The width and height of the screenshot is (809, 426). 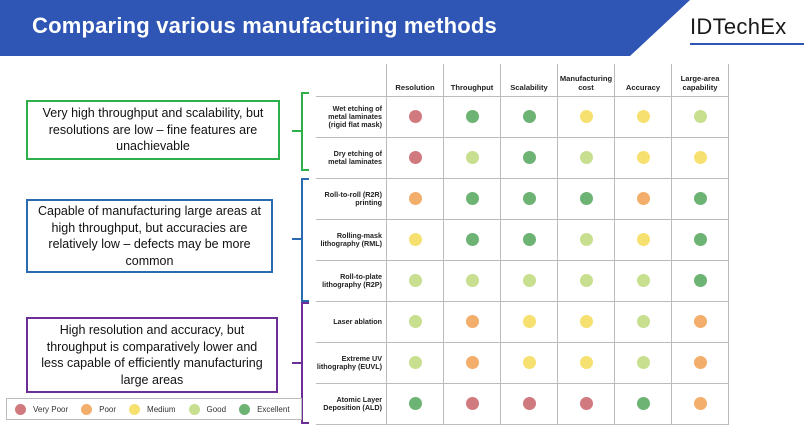 What do you see at coordinates (216, 409) in the screenshot?
I see `legend-label: Good` at bounding box center [216, 409].